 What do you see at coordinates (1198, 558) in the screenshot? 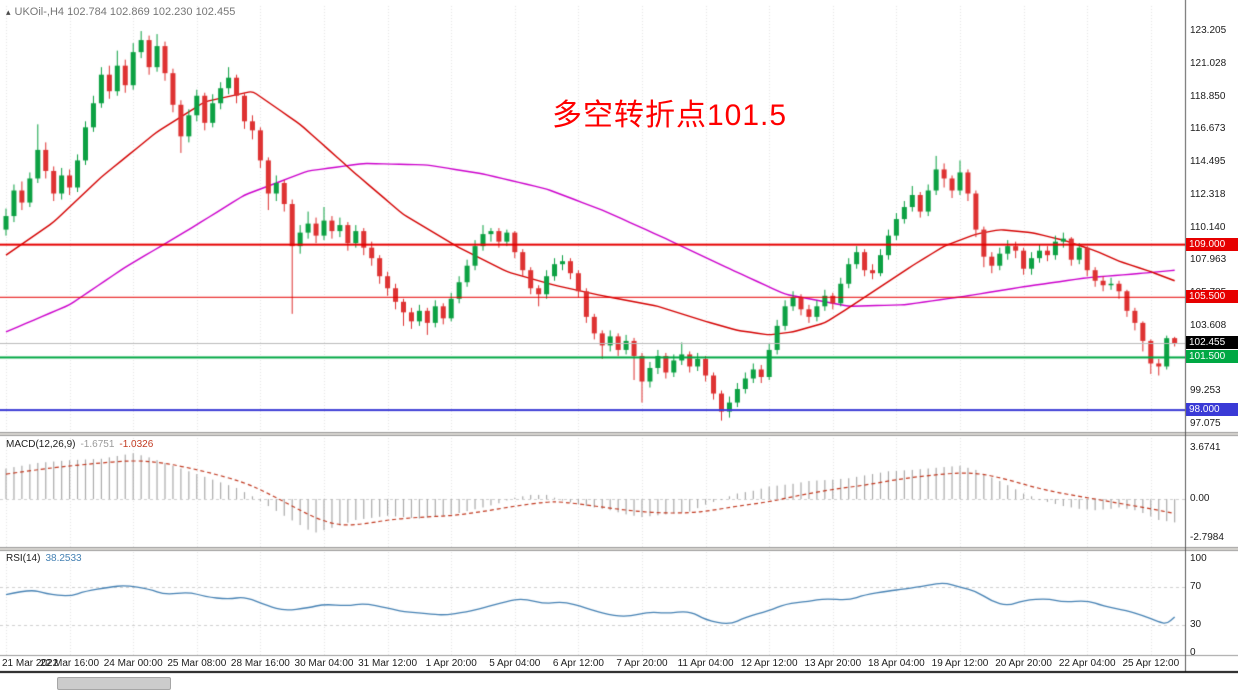
I see `rsi-axis-label: 100` at bounding box center [1198, 558].